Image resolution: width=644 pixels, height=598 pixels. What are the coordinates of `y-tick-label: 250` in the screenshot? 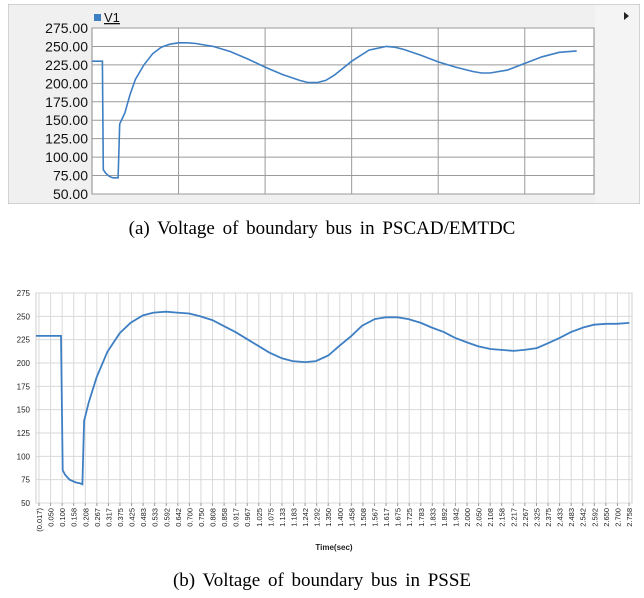 It's located at (24, 316).